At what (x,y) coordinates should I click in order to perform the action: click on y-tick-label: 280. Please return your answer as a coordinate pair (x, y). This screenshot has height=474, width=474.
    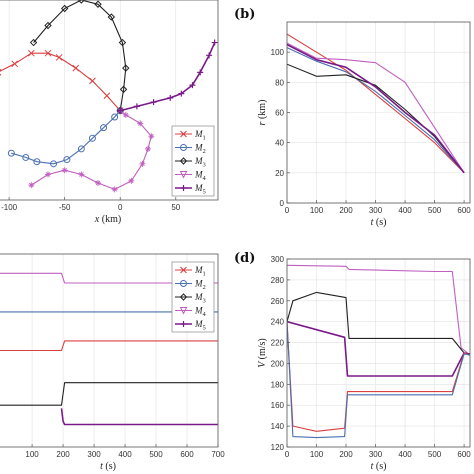
    Looking at the image, I should click on (278, 280).